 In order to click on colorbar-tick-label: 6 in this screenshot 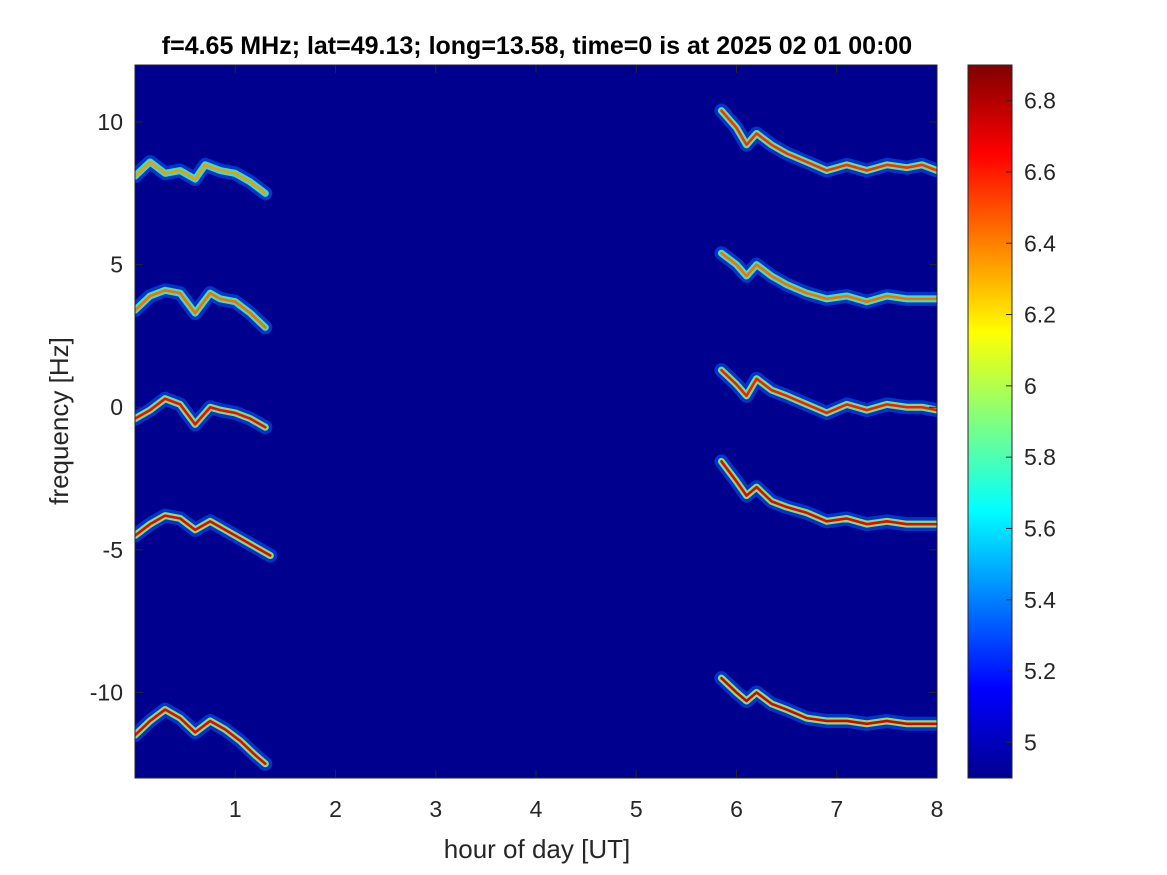, I will do `click(1030, 386)`.